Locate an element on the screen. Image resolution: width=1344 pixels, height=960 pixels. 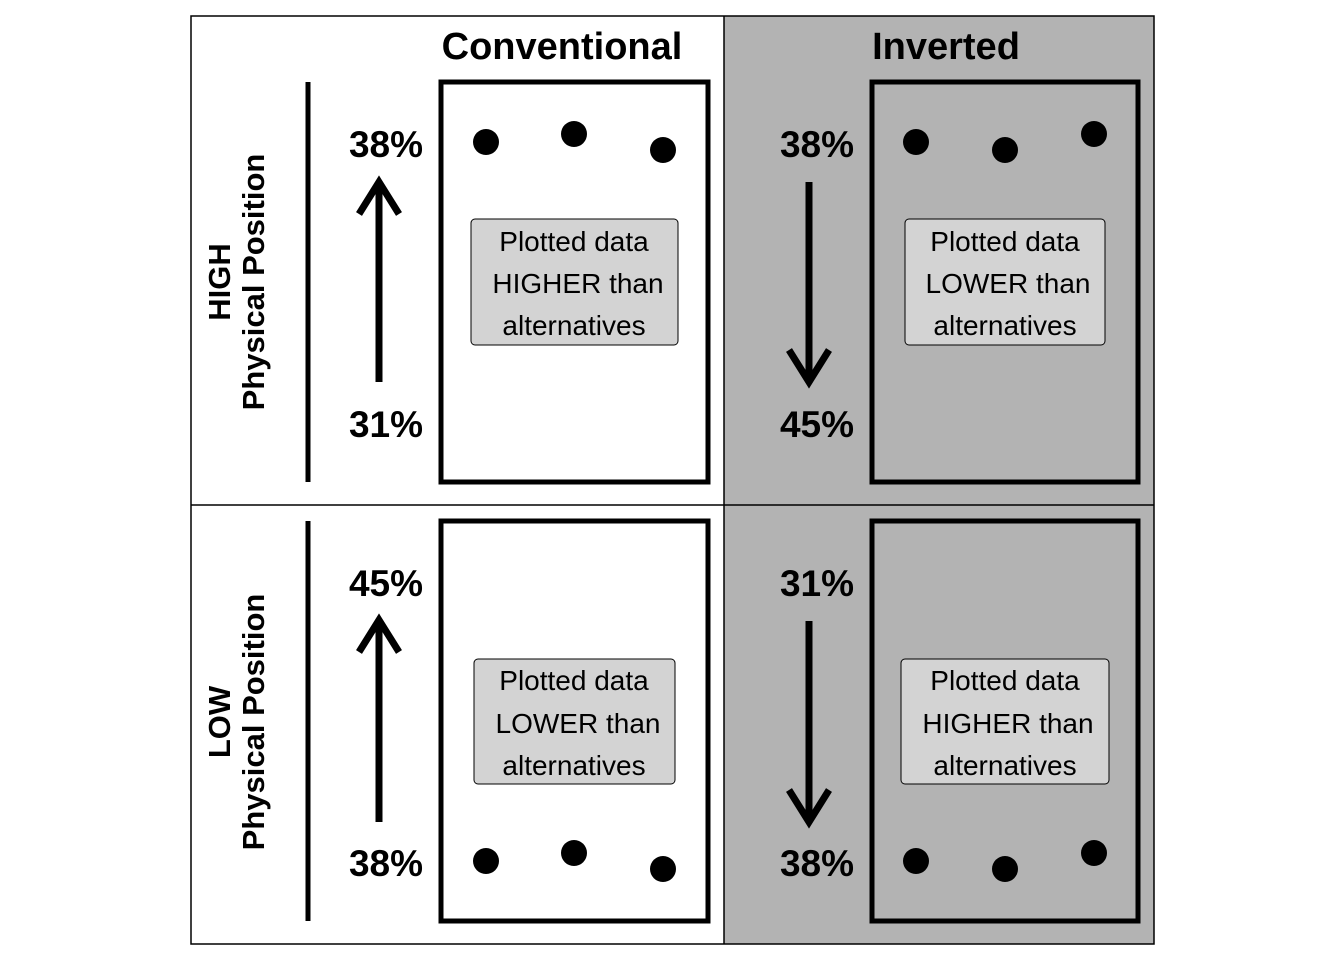
row-title-high-line1: HIGH is located at coordinates (219, 282).